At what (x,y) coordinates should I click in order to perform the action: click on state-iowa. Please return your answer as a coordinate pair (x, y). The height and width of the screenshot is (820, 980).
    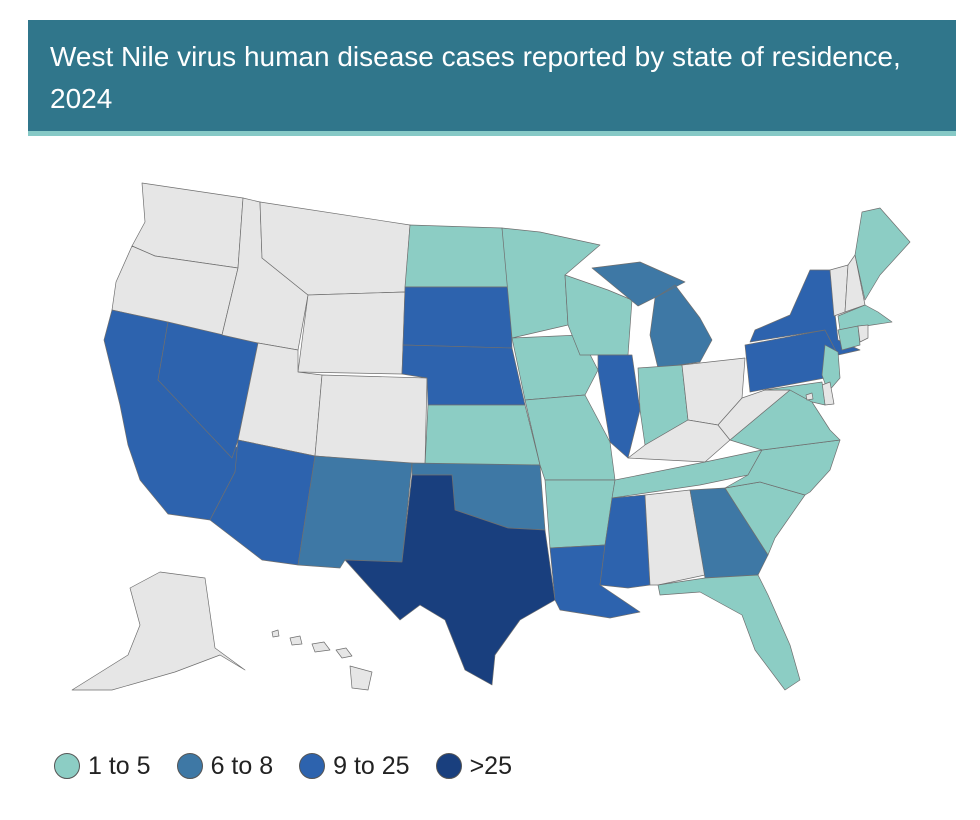
    Looking at the image, I should click on (555, 367).